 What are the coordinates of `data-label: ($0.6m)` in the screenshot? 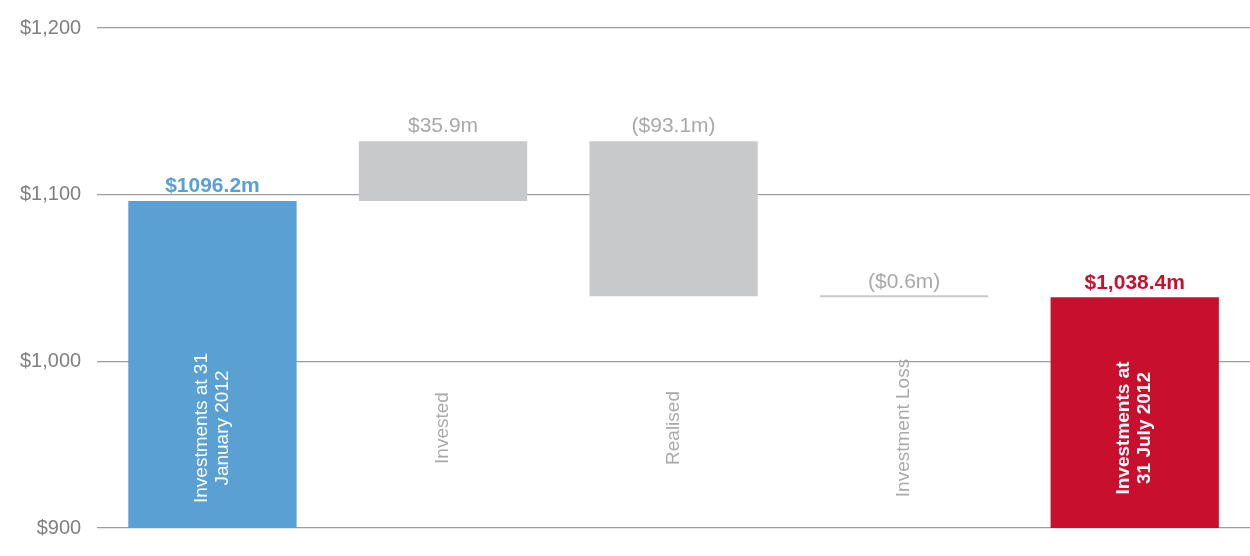 It's located at (904, 280).